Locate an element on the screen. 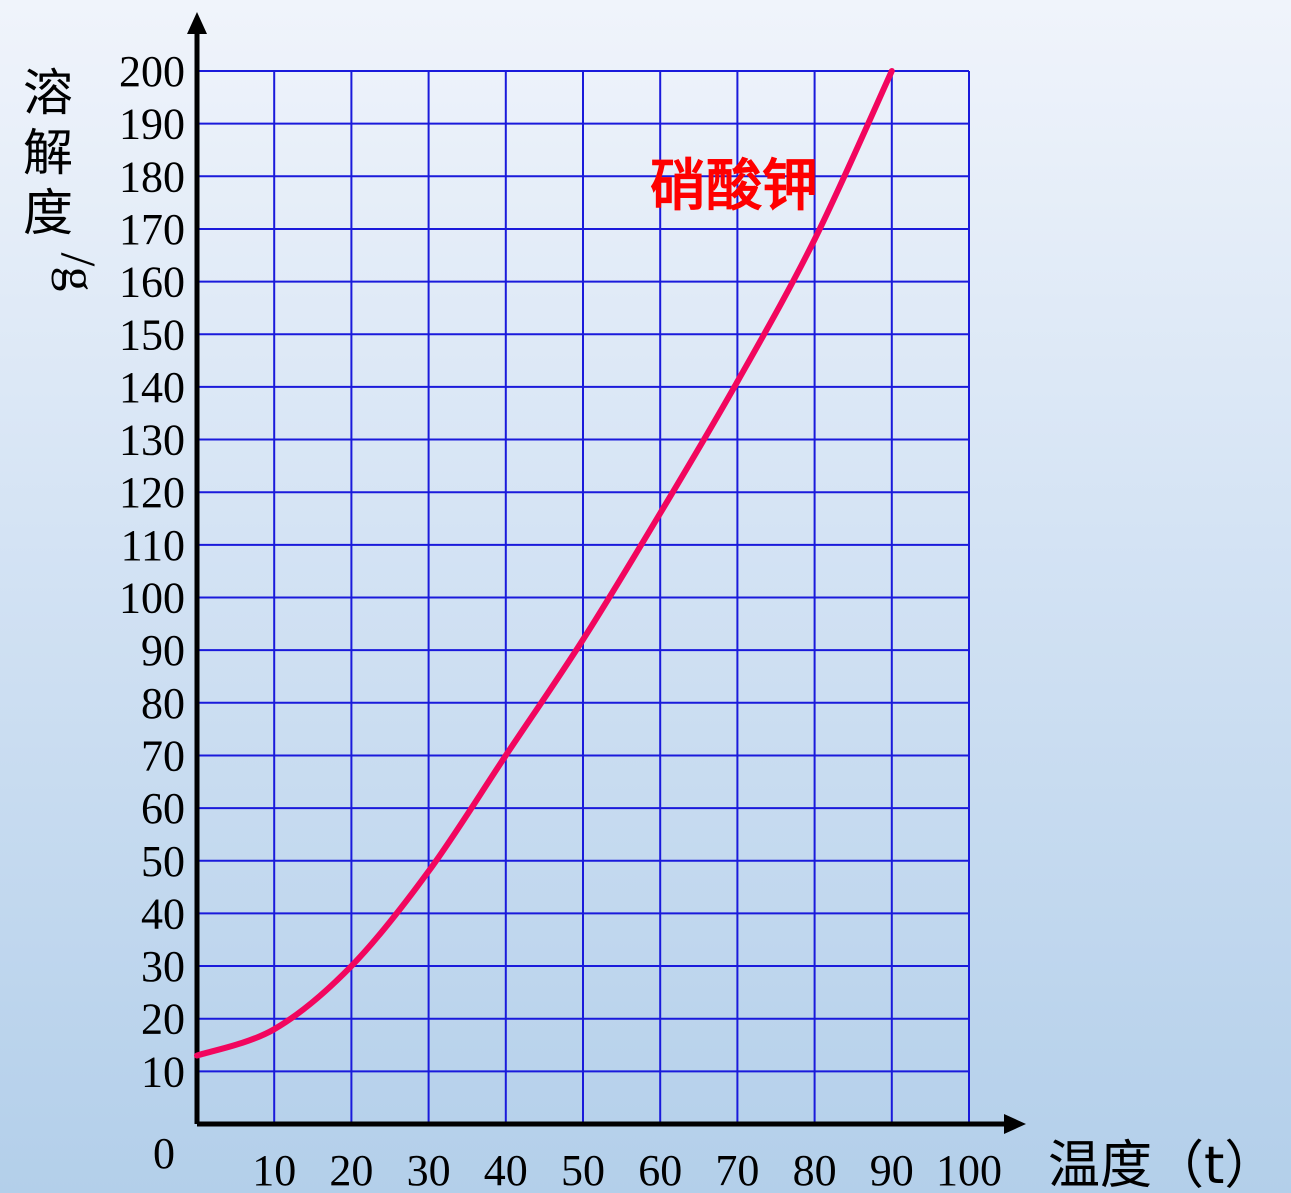 This screenshot has height=1193, width=1291. y-axis-label-char-2: 度 is located at coordinates (48, 213).